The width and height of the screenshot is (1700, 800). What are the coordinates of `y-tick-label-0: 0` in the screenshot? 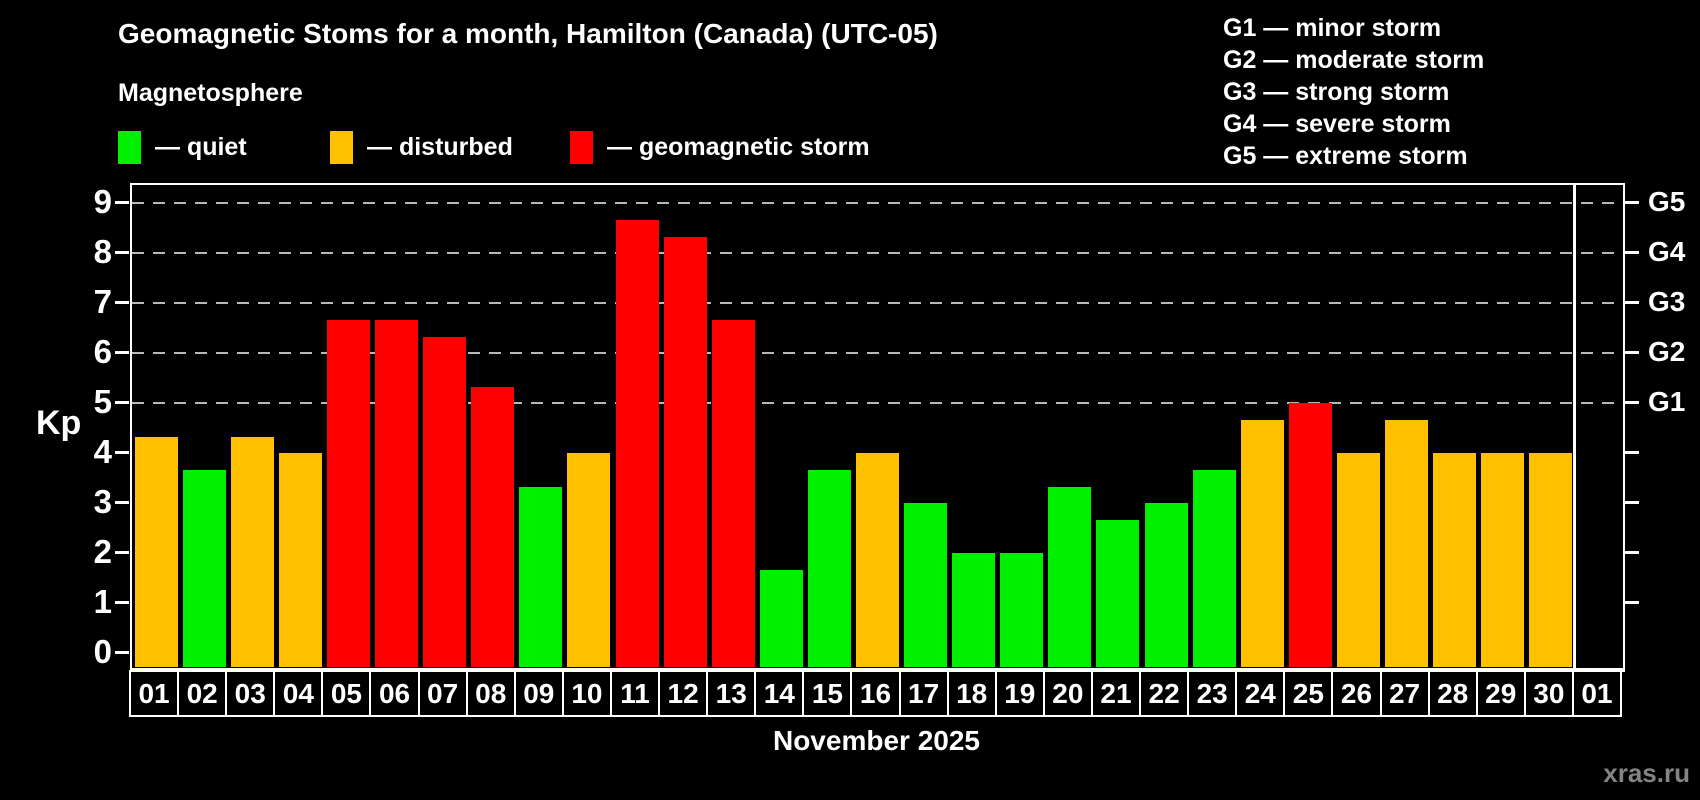 It's located at (102, 651).